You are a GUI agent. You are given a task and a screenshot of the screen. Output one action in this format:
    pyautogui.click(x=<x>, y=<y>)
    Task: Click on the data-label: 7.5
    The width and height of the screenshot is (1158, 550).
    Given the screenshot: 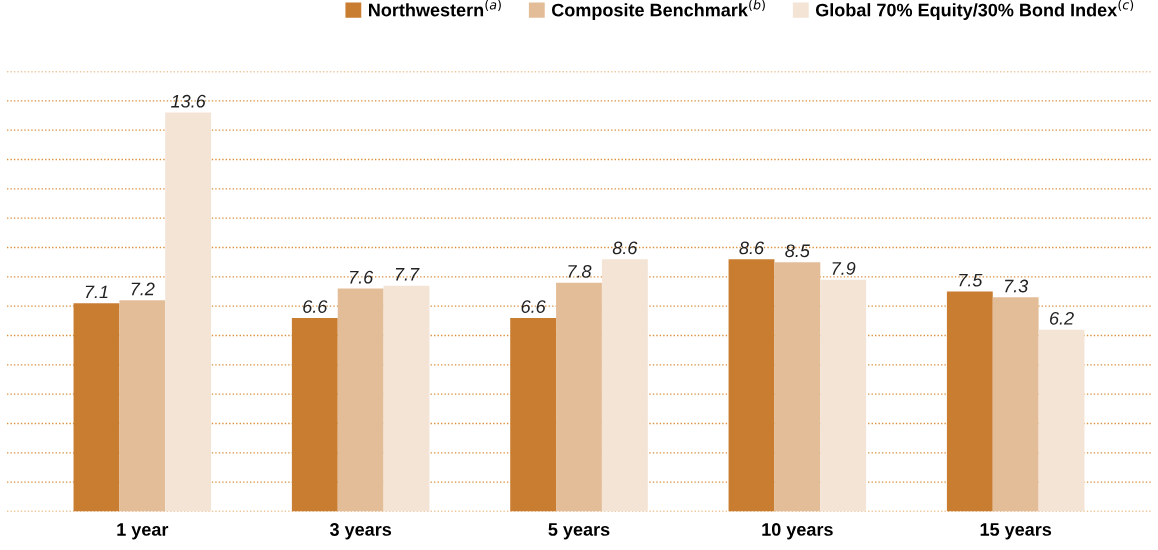 What is the action you would take?
    pyautogui.click(x=971, y=280)
    